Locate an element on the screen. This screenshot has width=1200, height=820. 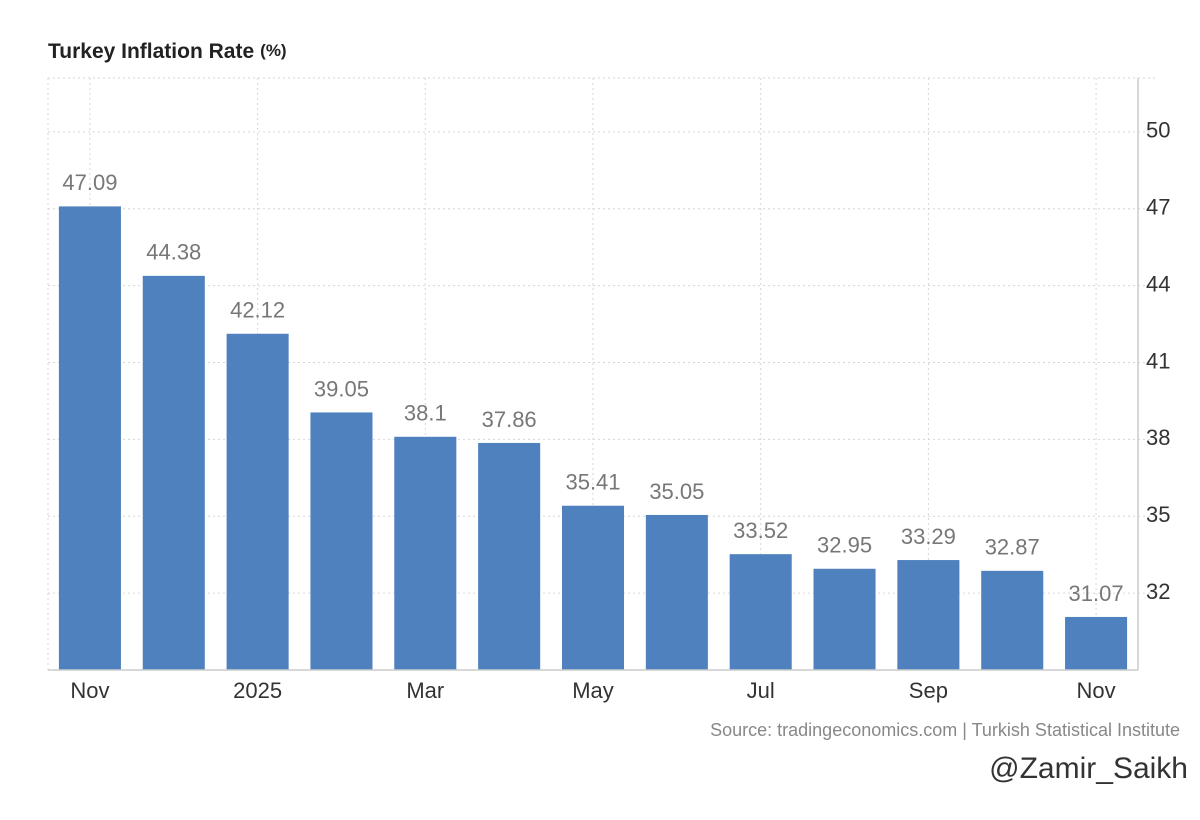
y-tick-label: 35 is located at coordinates (1158, 514).